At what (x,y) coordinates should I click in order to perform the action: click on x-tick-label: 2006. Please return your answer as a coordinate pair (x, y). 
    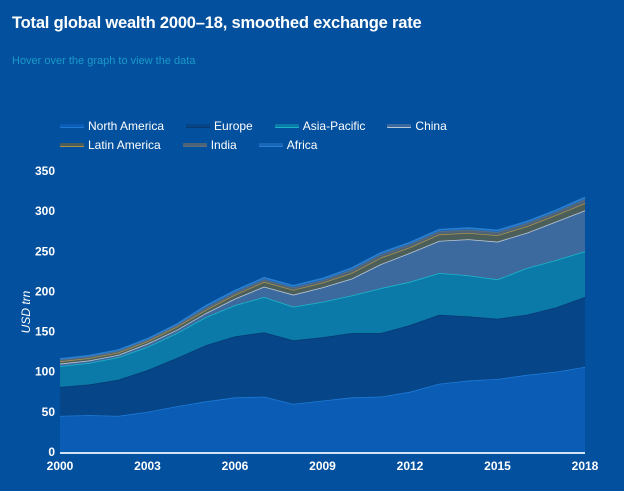
    Looking at the image, I should click on (235, 466).